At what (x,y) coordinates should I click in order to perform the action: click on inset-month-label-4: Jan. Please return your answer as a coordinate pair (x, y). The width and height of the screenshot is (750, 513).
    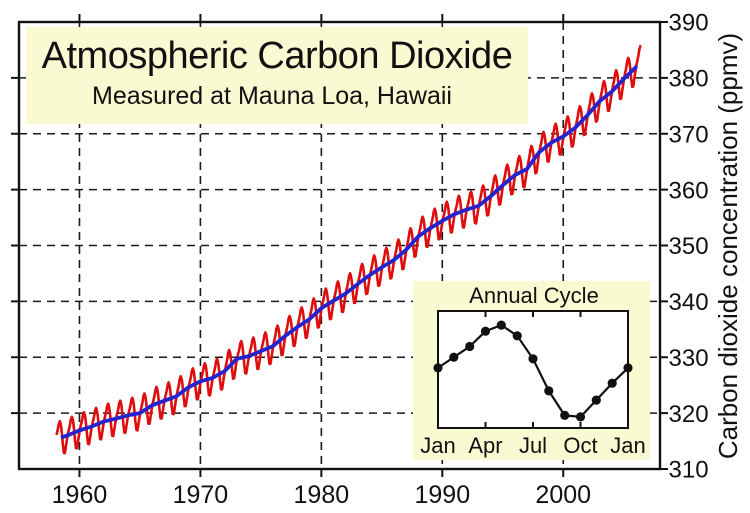
    Looking at the image, I should click on (627, 445).